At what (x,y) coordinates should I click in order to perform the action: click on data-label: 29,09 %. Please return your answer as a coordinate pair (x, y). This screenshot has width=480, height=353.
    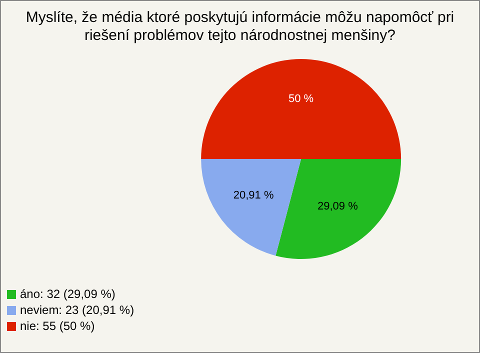
    Looking at the image, I should click on (338, 206).